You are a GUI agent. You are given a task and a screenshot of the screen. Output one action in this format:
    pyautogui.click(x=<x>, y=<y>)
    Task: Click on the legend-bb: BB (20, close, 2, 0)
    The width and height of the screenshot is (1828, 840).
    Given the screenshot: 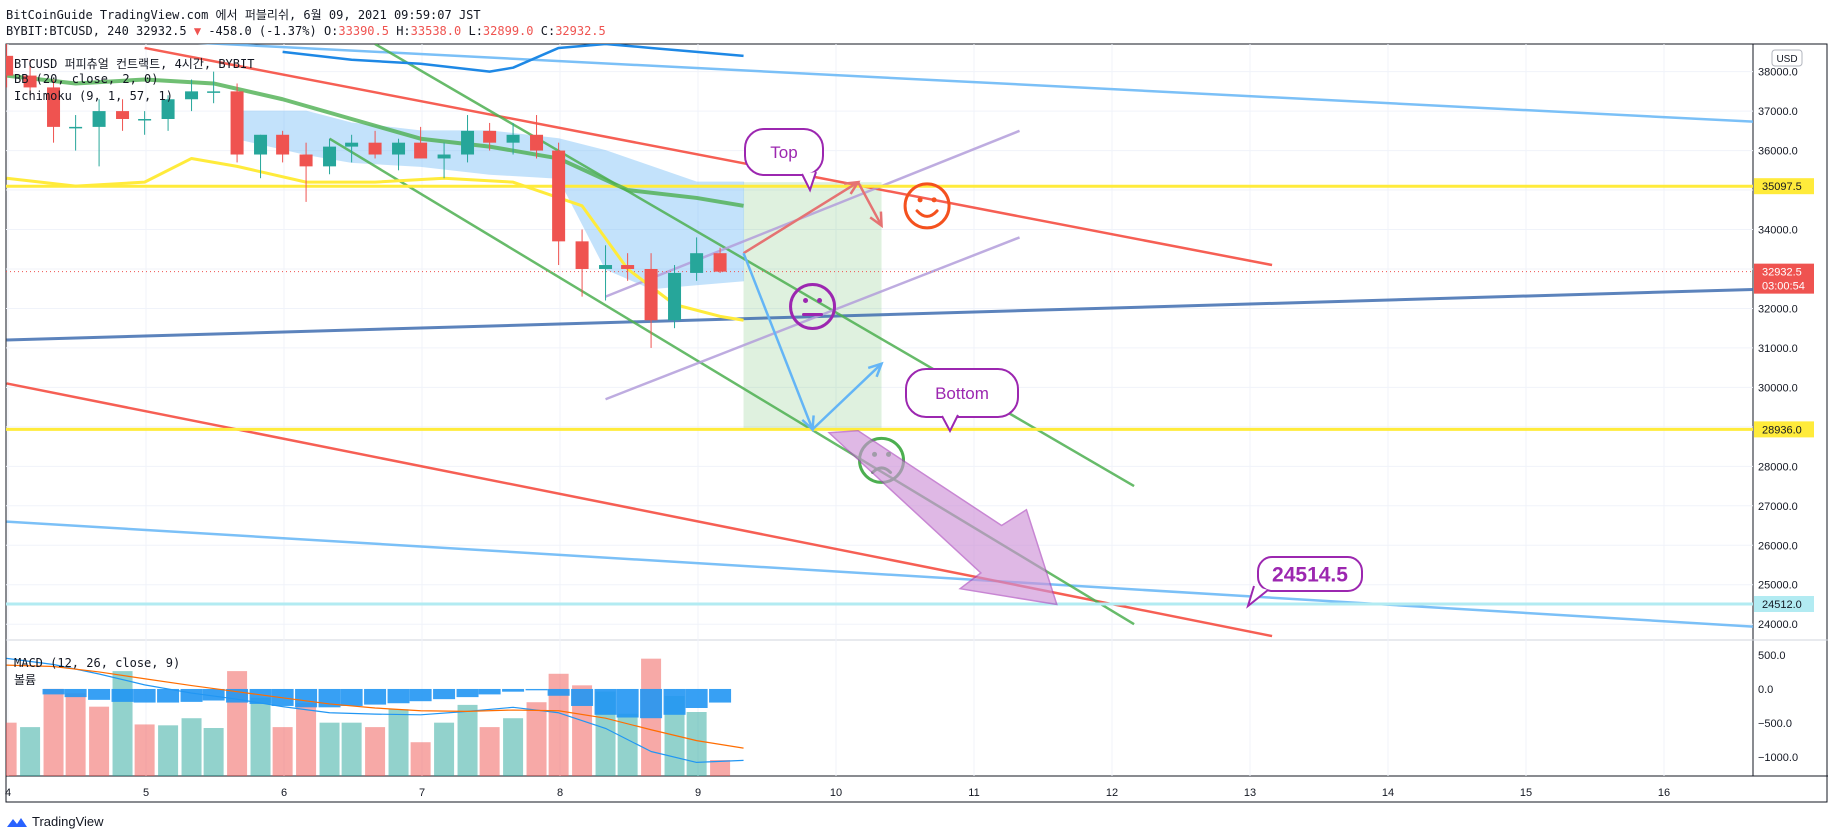 What is the action you would take?
    pyautogui.click(x=86, y=79)
    